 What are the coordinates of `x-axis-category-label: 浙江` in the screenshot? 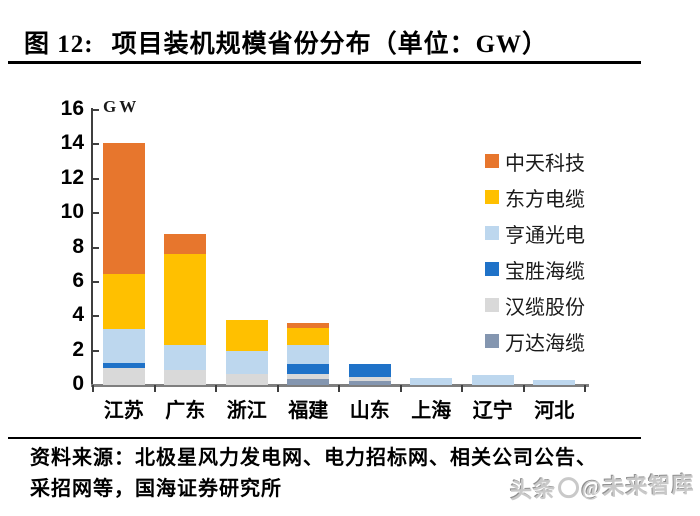 It's located at (246, 411).